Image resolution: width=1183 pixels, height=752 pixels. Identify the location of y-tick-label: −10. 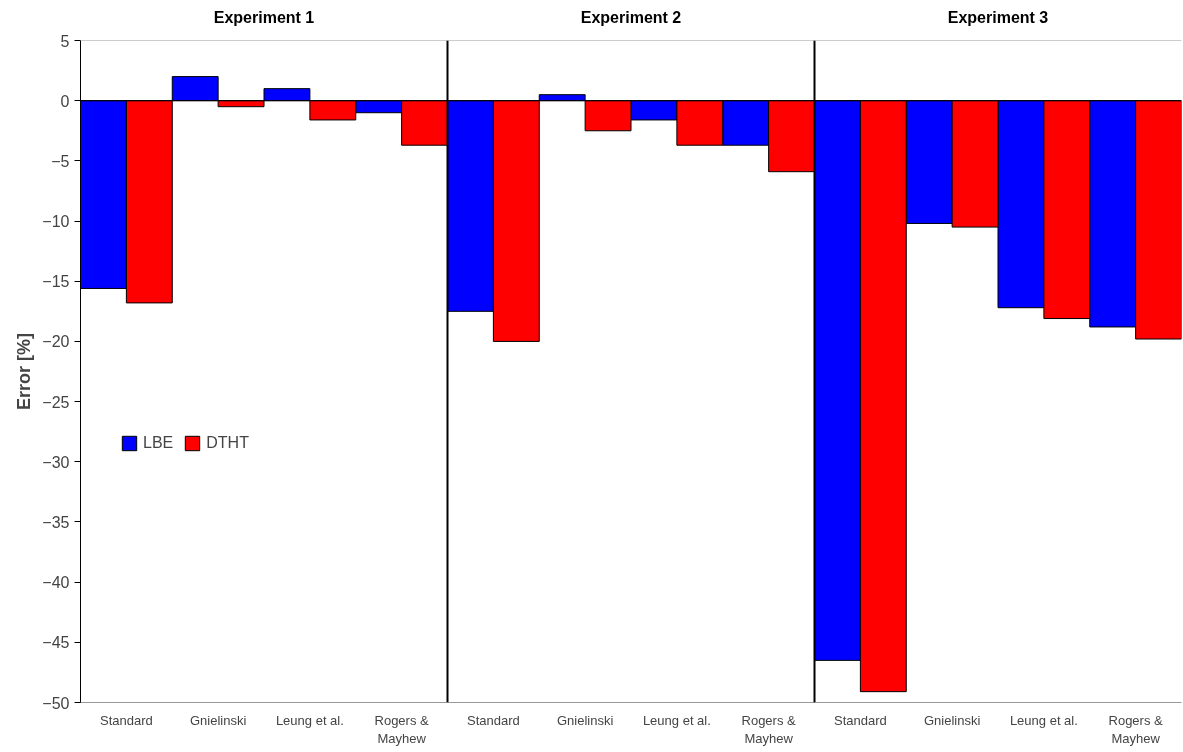
(56, 222).